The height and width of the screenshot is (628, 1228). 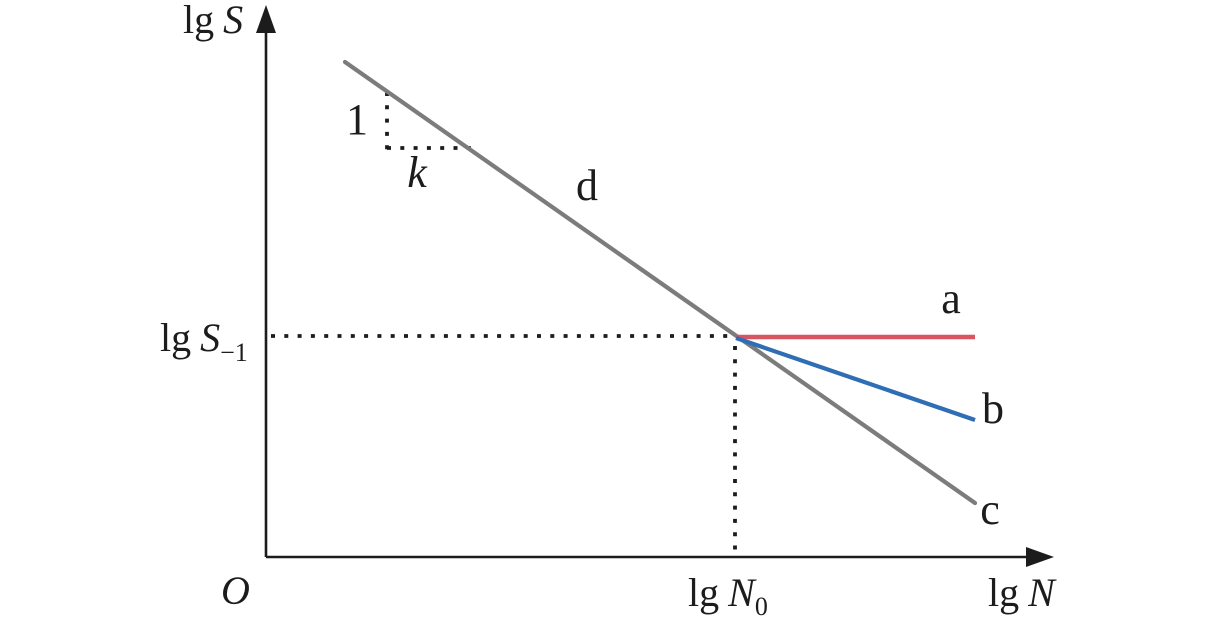 I want to click on curve-d-label: d, so click(x=587, y=185).